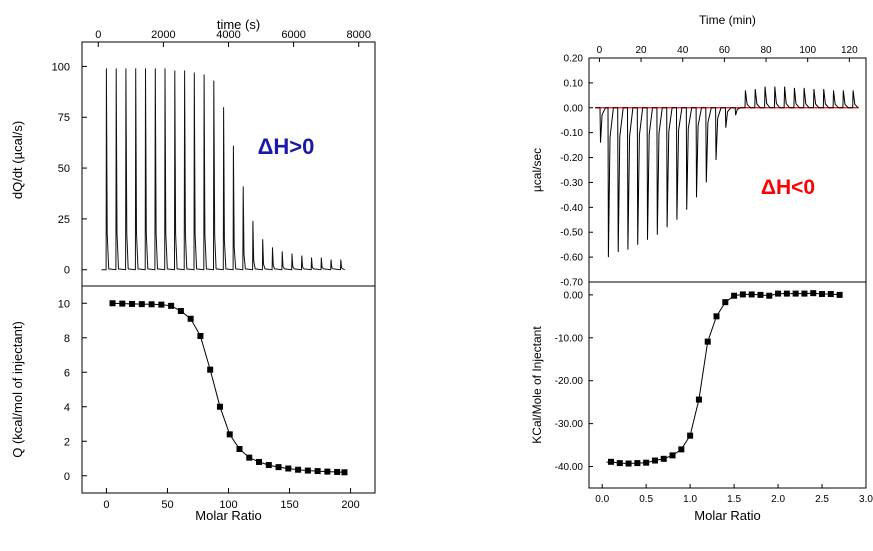 The image size is (873, 551). What do you see at coordinates (690, 499) in the screenshot?
I see `bottom-right-xtick-label: 1.0` at bounding box center [690, 499].